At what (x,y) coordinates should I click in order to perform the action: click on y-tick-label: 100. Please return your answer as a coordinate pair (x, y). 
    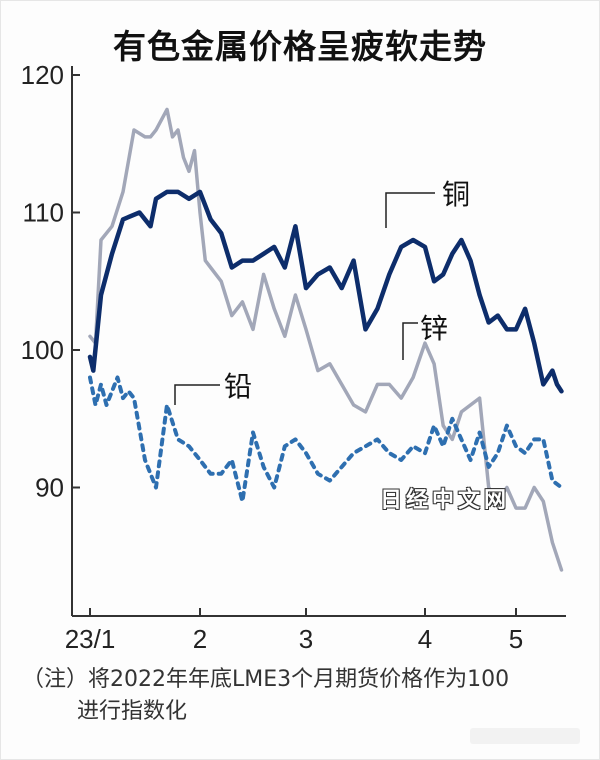
    Looking at the image, I should click on (42, 350).